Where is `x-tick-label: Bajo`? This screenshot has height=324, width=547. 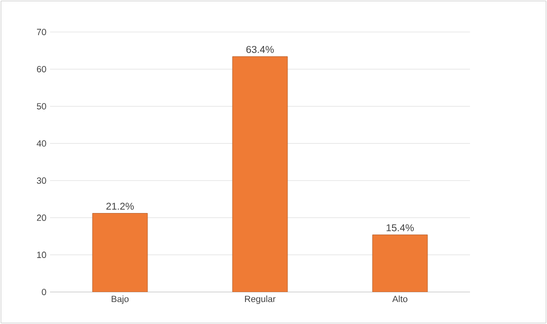
x-tick-label: Bajo is located at coordinates (120, 300).